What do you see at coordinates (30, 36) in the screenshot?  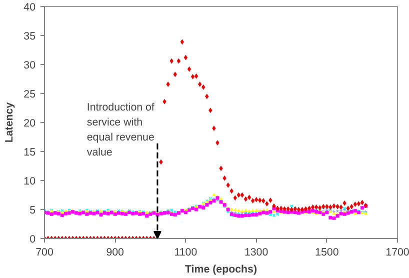 I see `y-tick-label: 35` at bounding box center [30, 36].